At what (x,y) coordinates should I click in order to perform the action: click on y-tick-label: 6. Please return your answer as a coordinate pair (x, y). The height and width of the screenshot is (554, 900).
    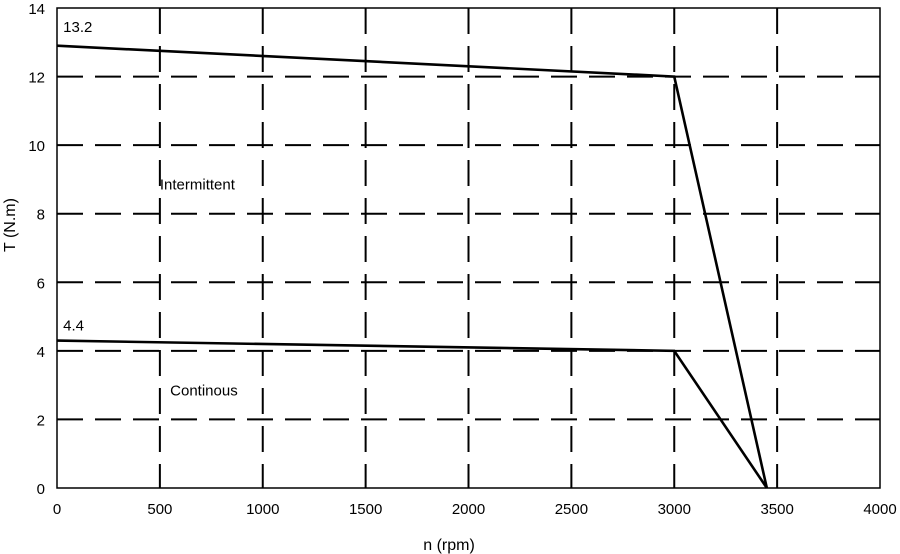
    Looking at the image, I should click on (41, 283).